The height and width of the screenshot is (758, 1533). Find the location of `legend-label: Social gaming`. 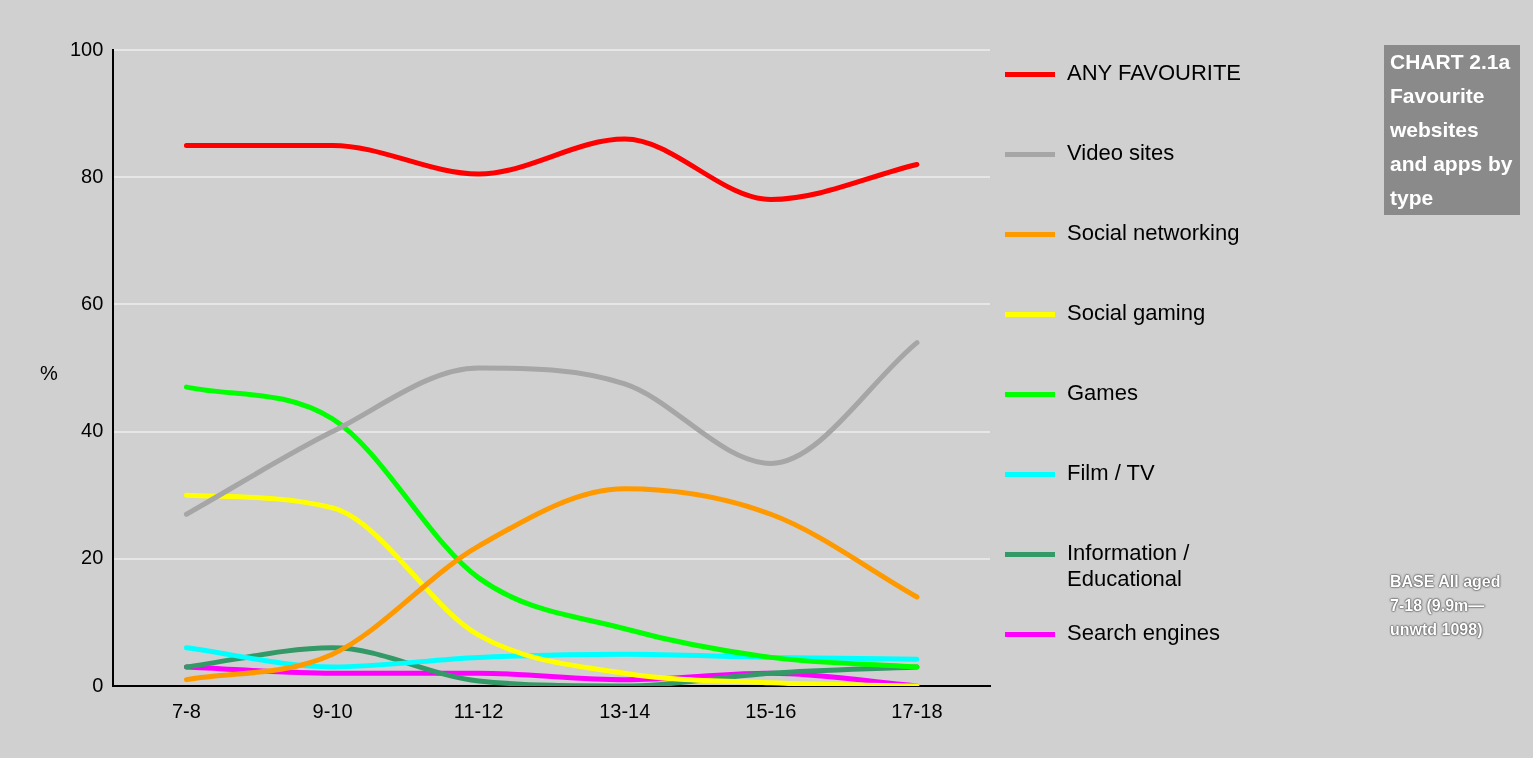

legend-label: Social gaming is located at coordinates (1137, 313).